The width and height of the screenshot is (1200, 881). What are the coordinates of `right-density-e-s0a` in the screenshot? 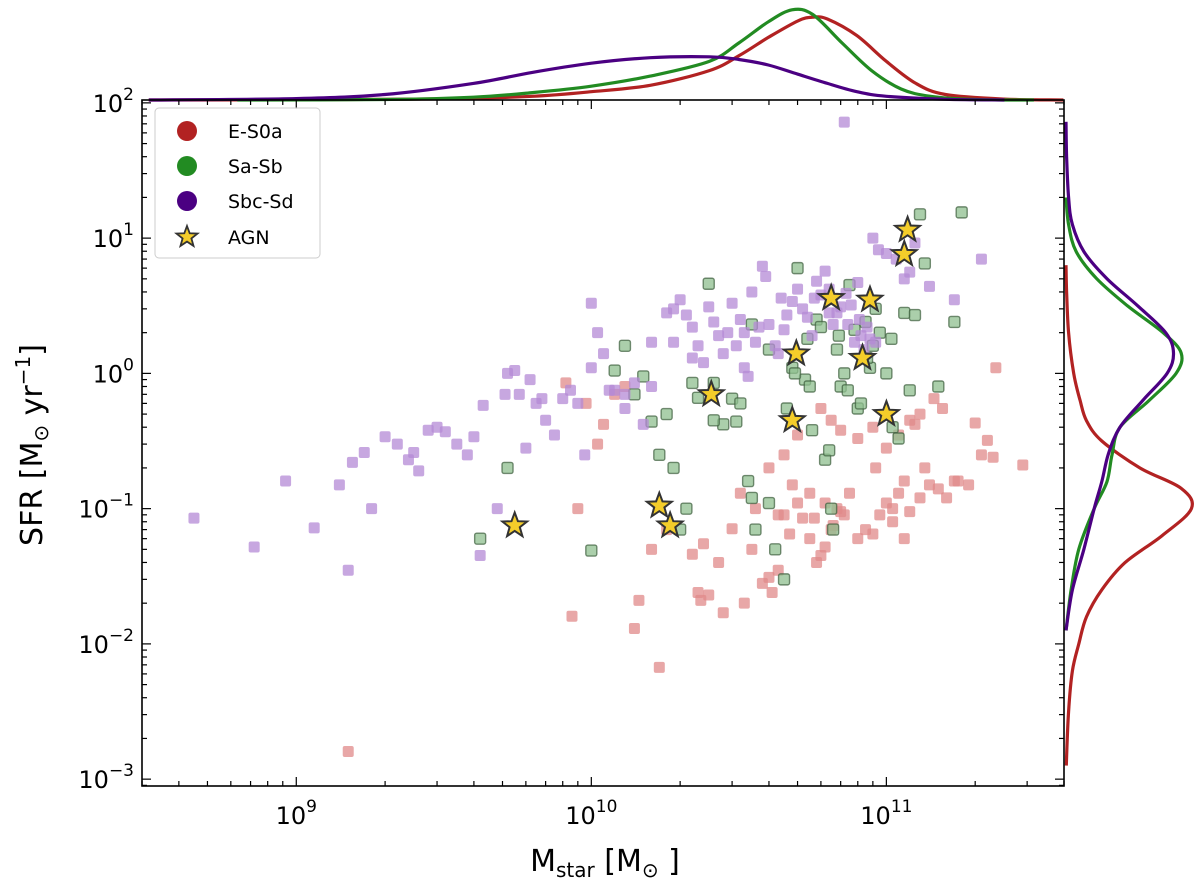 It's located at (1129, 515).